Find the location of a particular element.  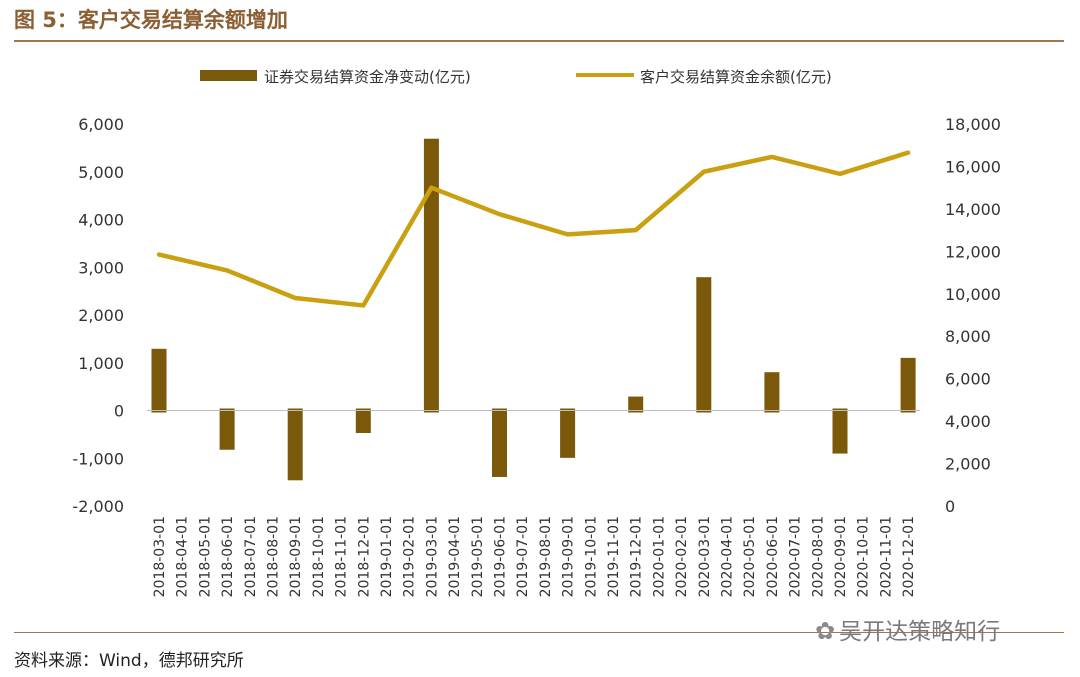

x-axis-tick: 2018-06-01 is located at coordinates (228, 556).